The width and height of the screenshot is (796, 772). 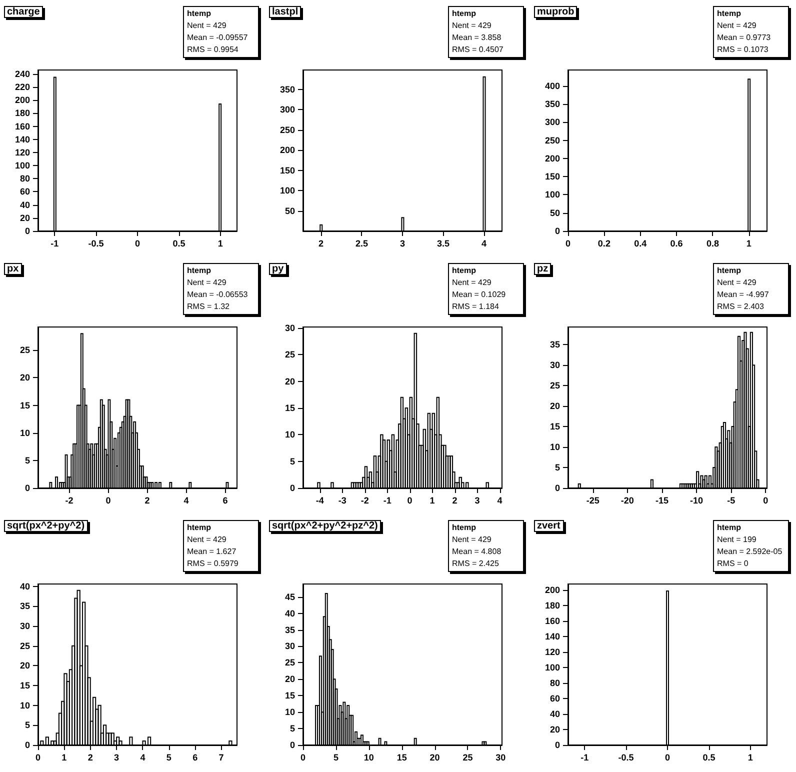 What do you see at coordinates (22, 139) in the screenshot?
I see `y-tick-label: 140` at bounding box center [22, 139].